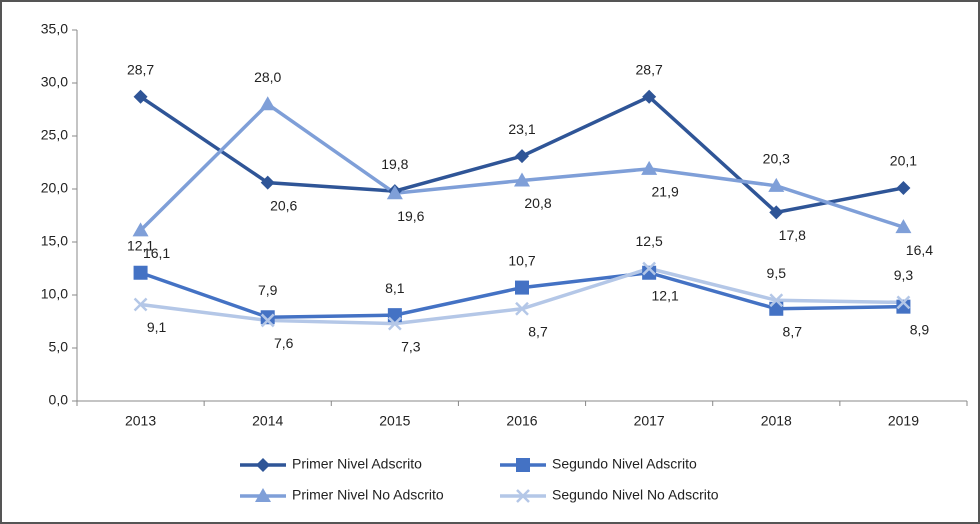 The height and width of the screenshot is (524, 980). I want to click on data-label: 20,8, so click(537, 203).